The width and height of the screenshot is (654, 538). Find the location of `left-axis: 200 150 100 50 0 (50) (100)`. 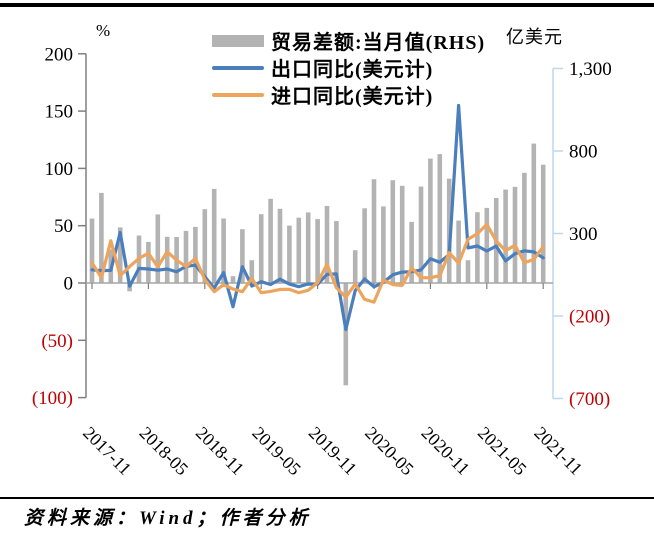

left-axis: 200 150 100 50 0 (50) (100) is located at coordinates (59, 226).